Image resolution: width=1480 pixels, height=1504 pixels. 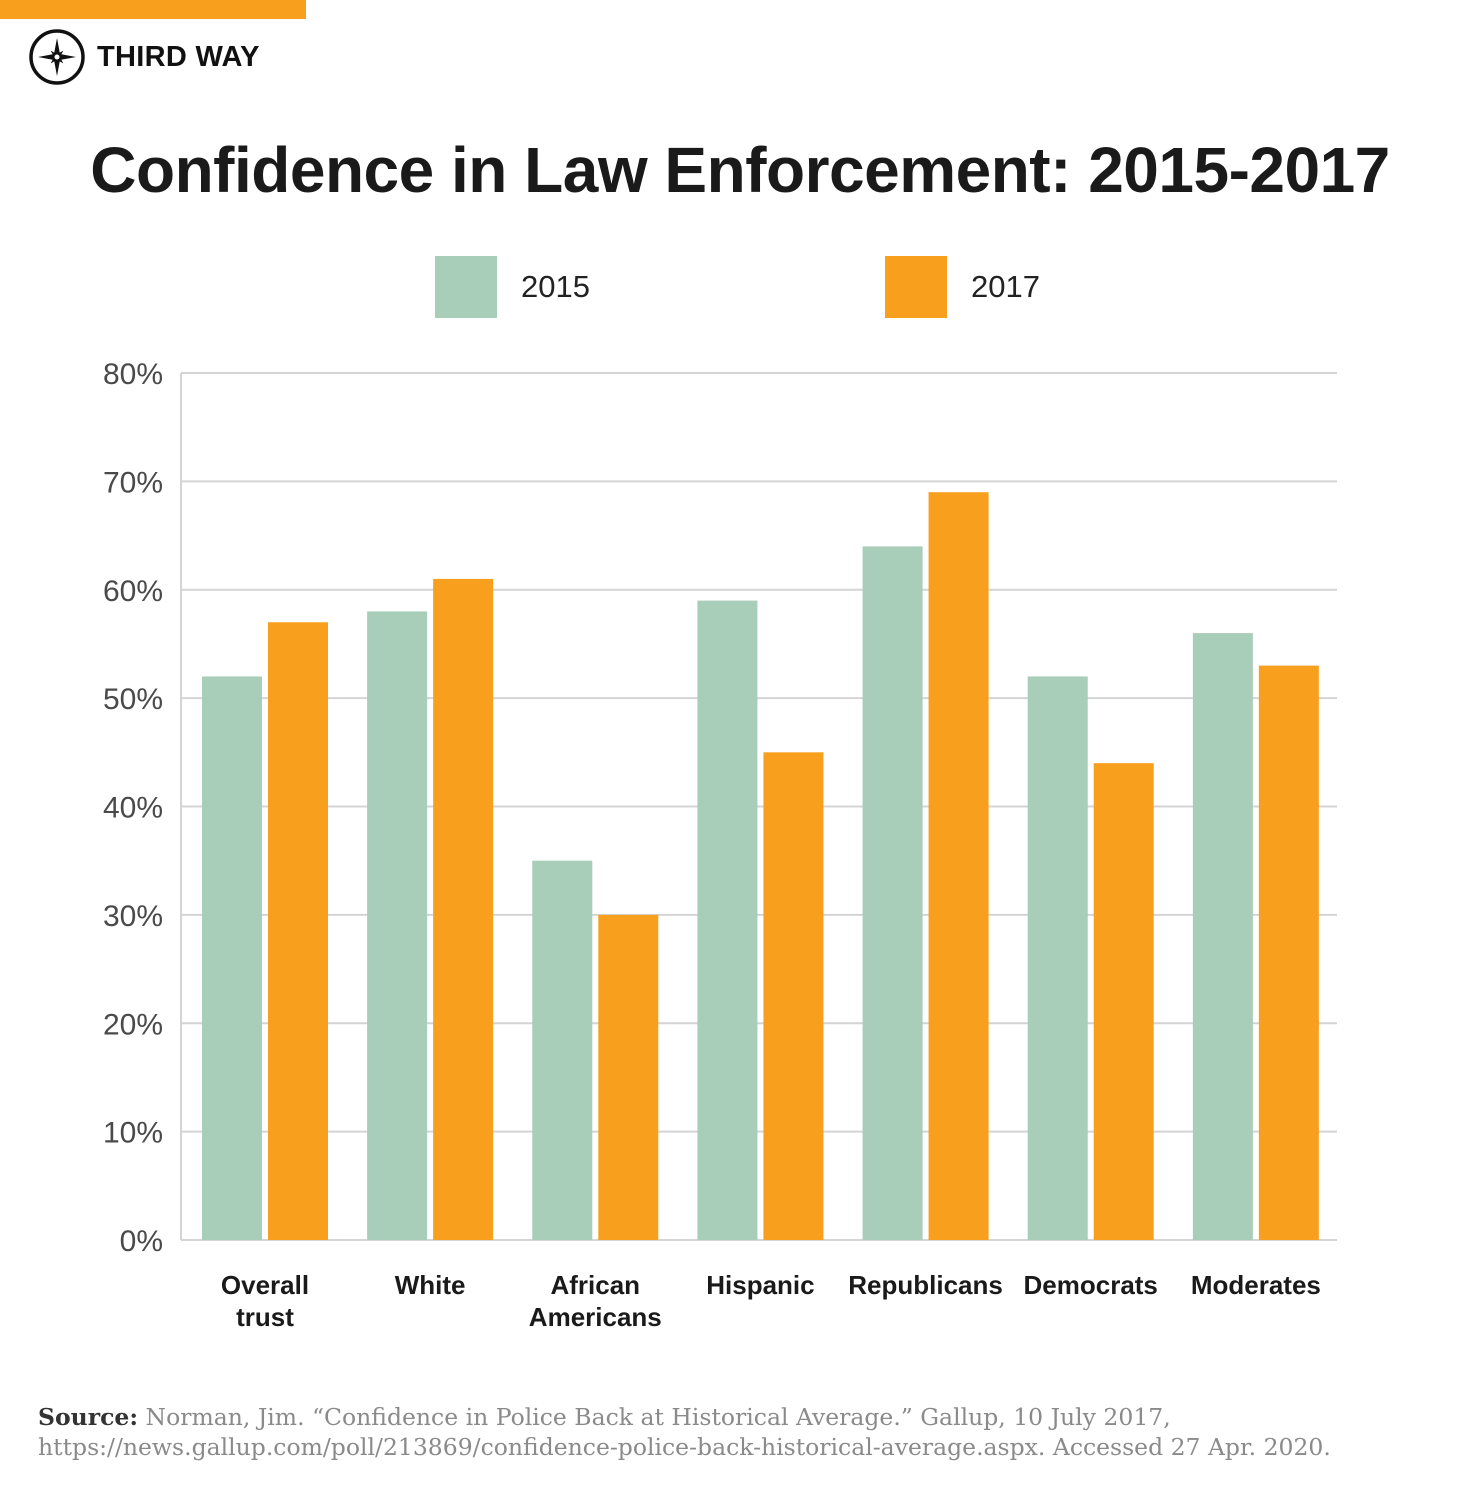 I want to click on legend-label-2015: 2015, so click(x=555, y=286).